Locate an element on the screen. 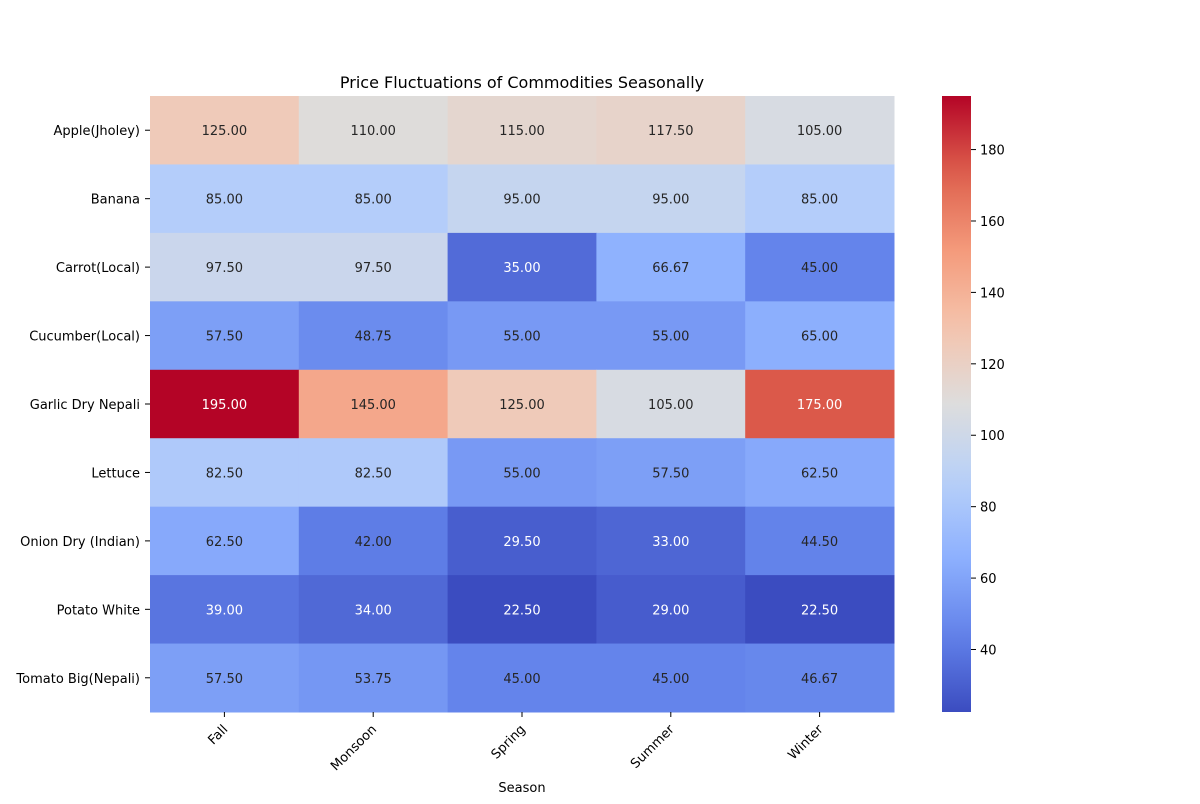  cell-value-label: 145.00 is located at coordinates (373, 405).